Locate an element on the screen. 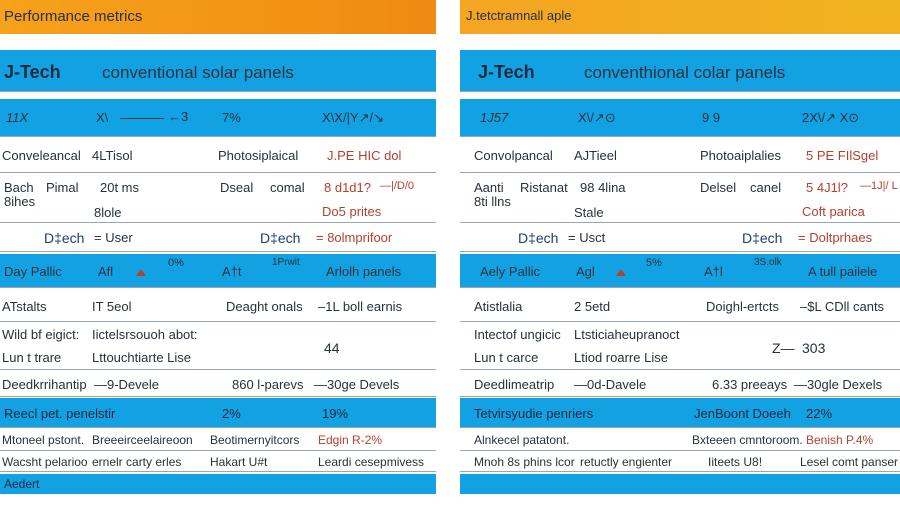 Image resolution: width=900 pixels, height=514 pixels. cell: Agl is located at coordinates (585, 271).